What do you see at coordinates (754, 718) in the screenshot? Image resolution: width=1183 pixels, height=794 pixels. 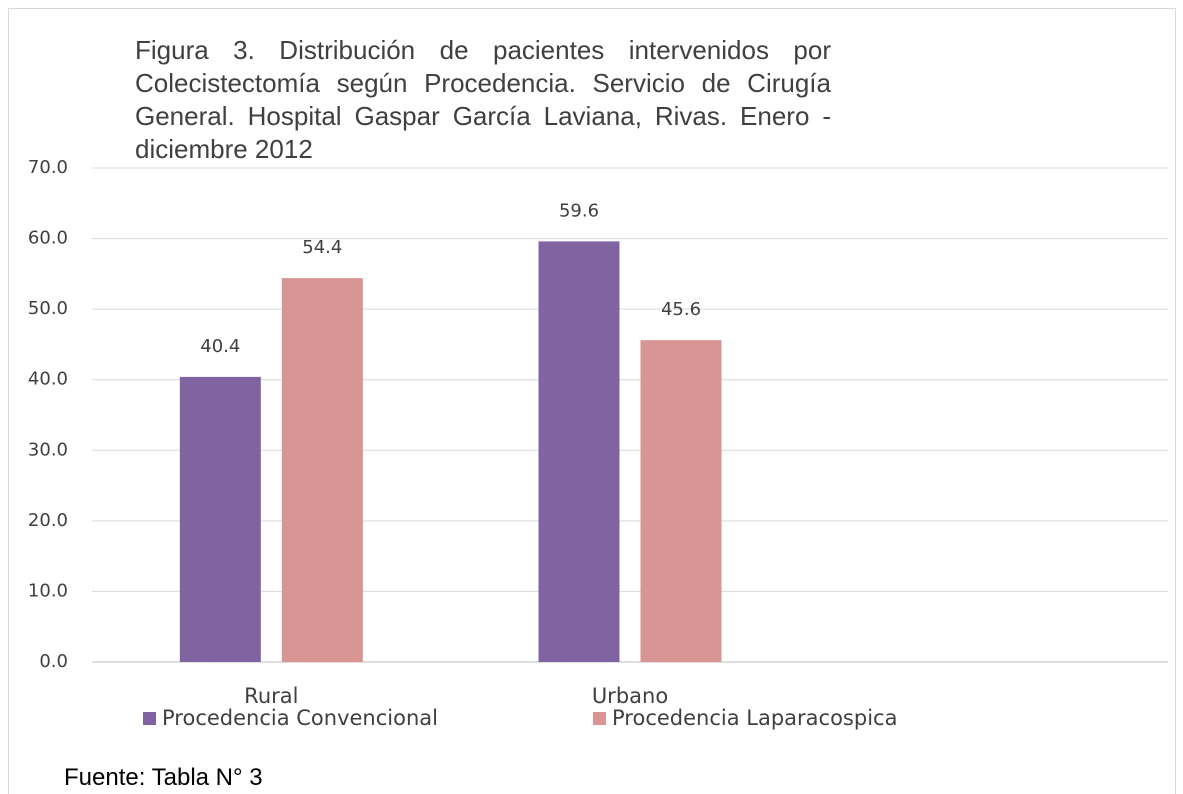 I see `legend-label: Procedencia Laparacospica` at bounding box center [754, 718].